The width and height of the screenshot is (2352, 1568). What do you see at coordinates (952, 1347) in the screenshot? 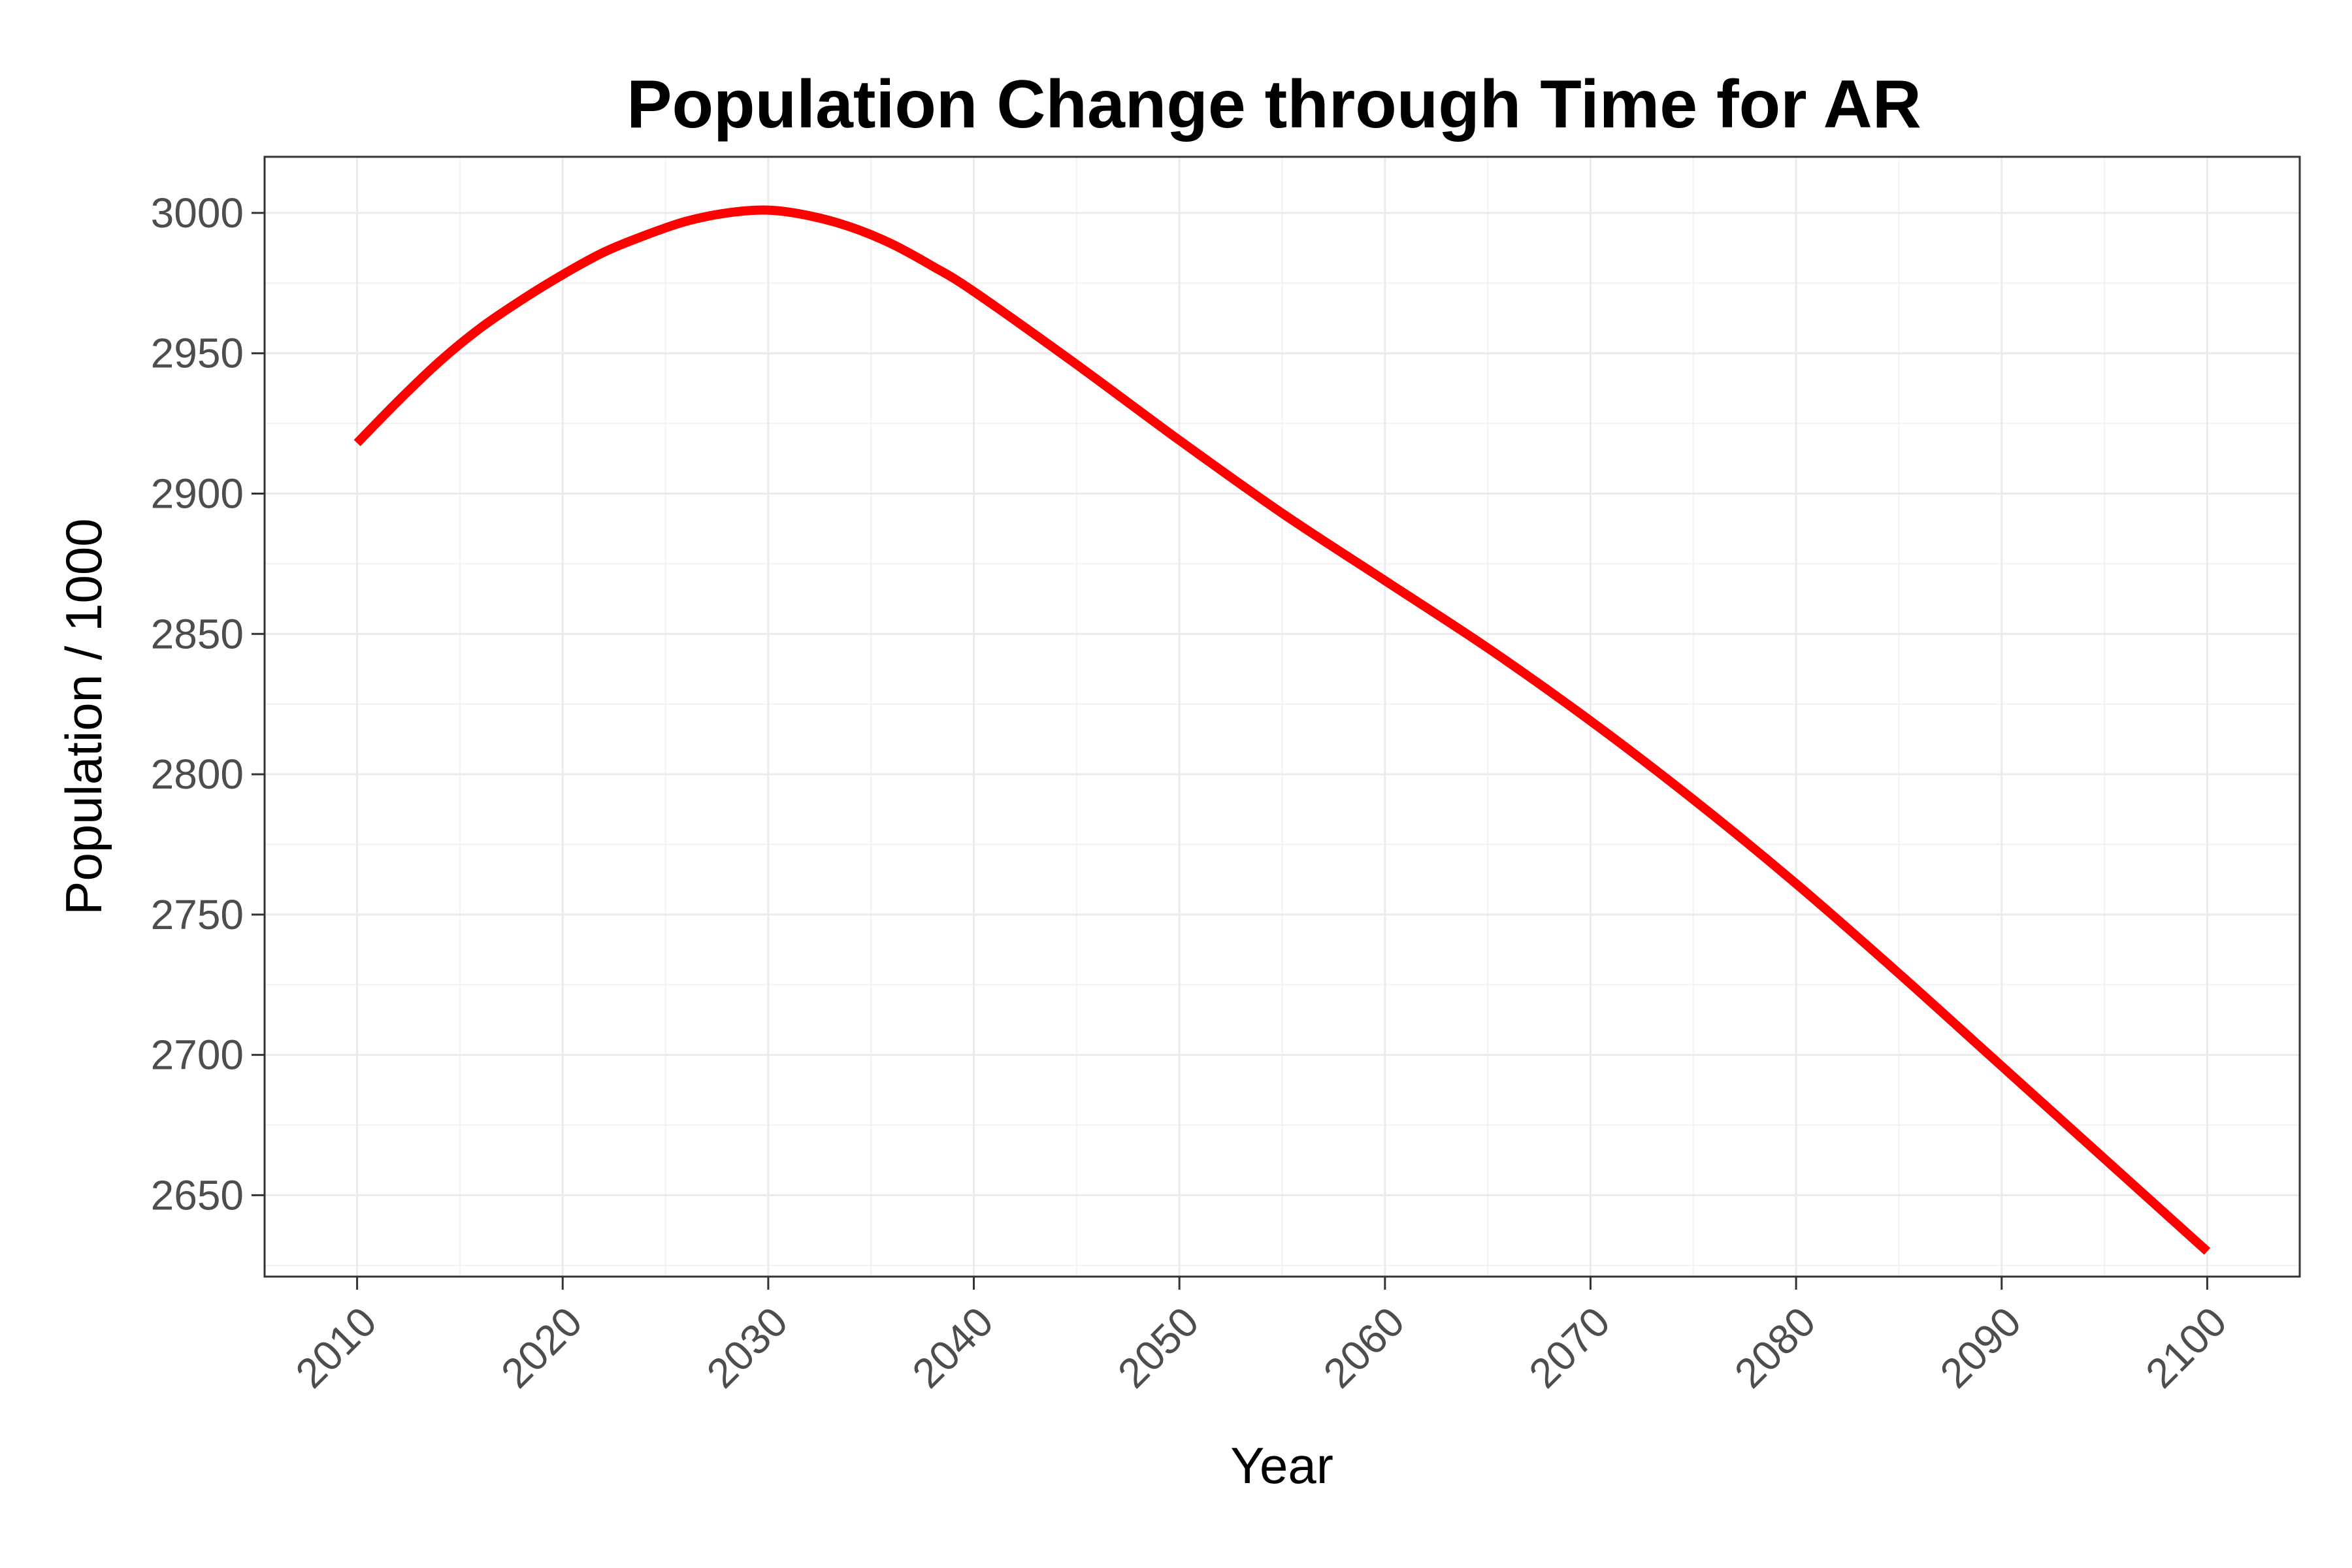
I see `x-tick-label: 2040` at bounding box center [952, 1347].